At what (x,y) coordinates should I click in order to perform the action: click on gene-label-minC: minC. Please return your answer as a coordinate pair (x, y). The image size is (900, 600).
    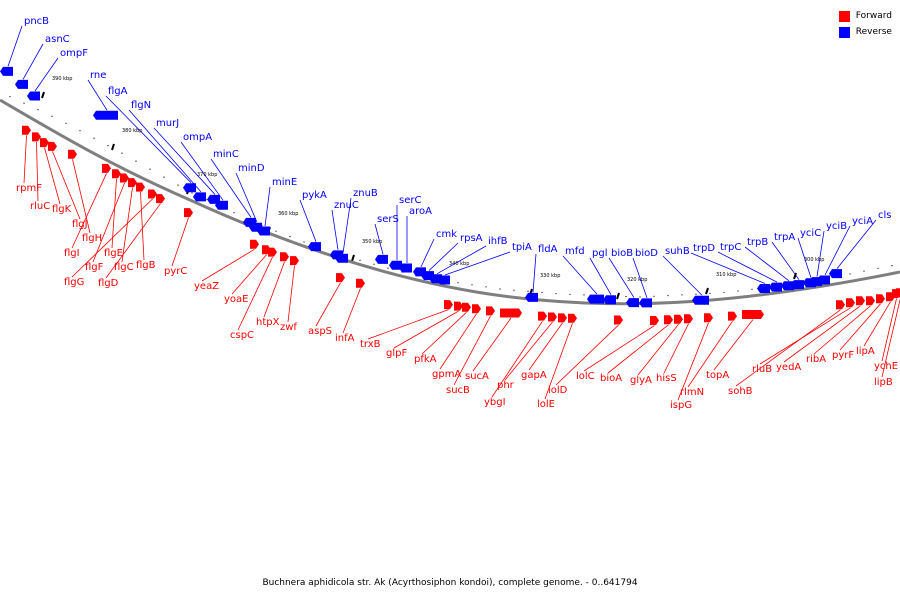
    Looking at the image, I should click on (226, 154).